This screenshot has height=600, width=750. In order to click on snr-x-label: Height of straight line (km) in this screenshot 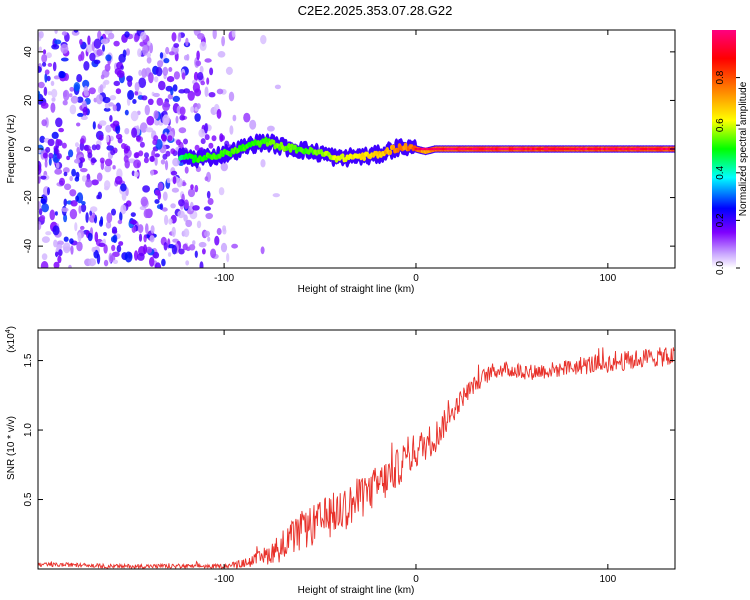, I will do `click(356, 590)`.